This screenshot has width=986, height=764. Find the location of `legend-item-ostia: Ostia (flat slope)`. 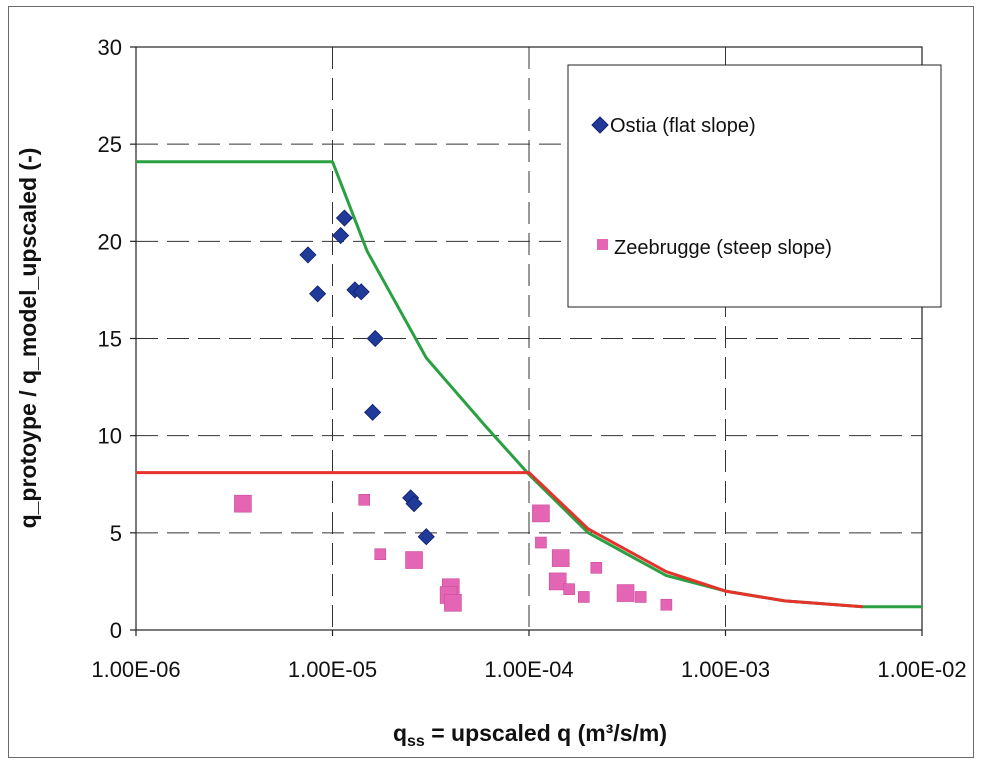

legend-item-ostia: Ostia (flat slope) is located at coordinates (673, 126).